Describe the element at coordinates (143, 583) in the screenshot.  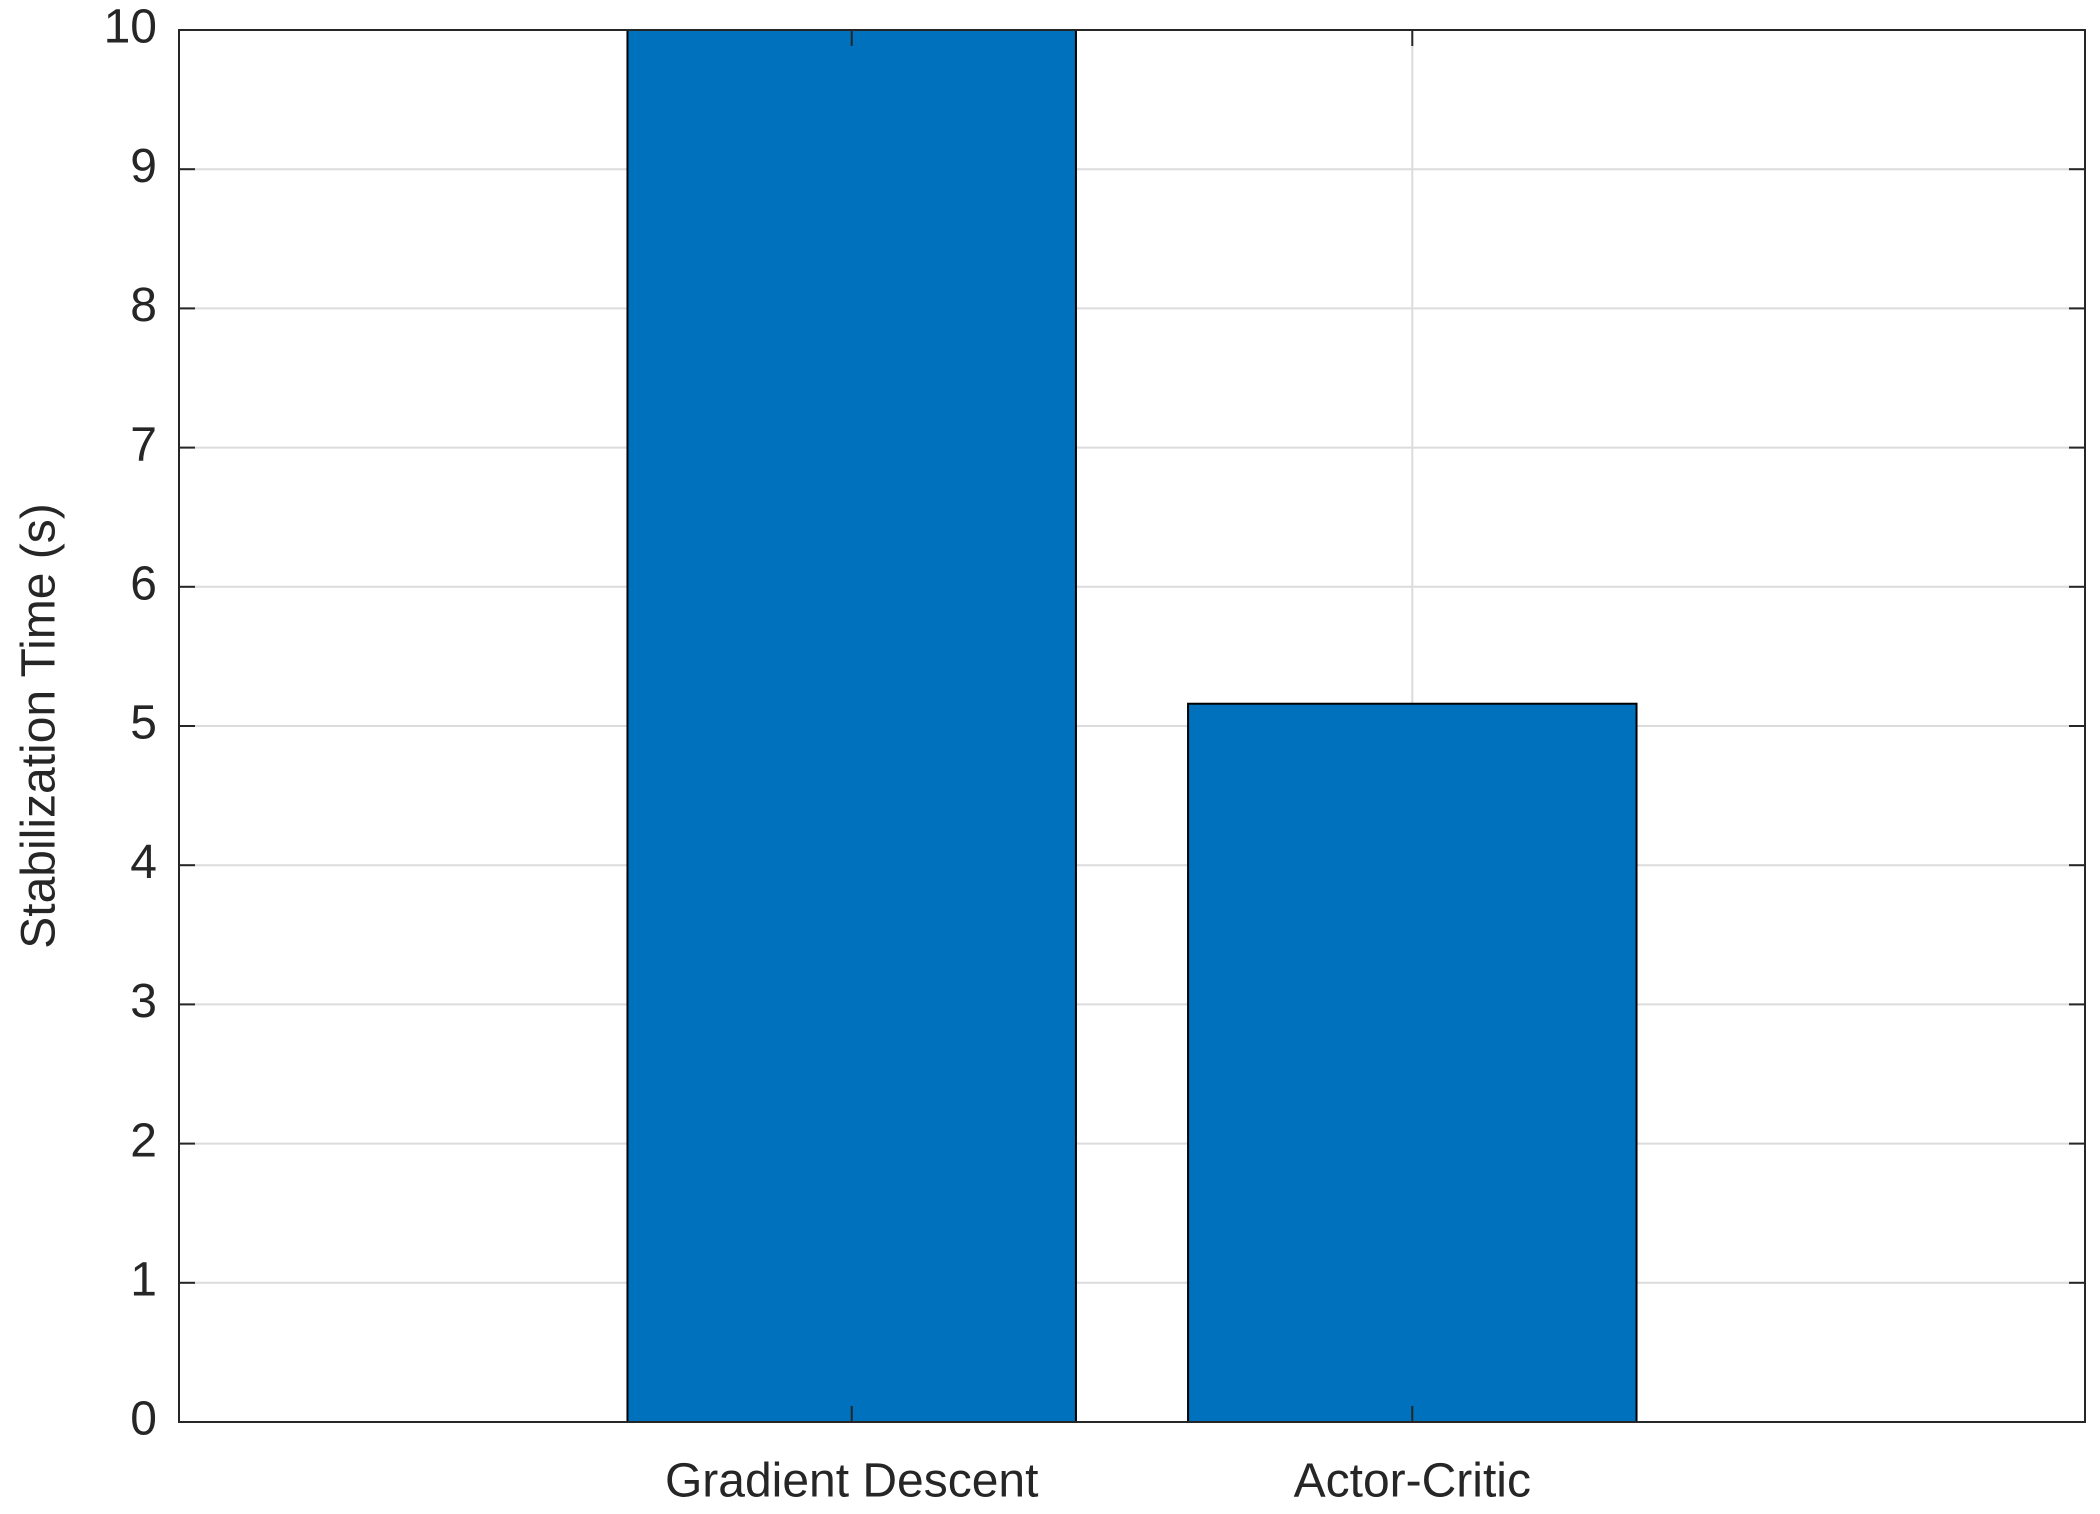
I see `y-tick-label: 6` at that location.